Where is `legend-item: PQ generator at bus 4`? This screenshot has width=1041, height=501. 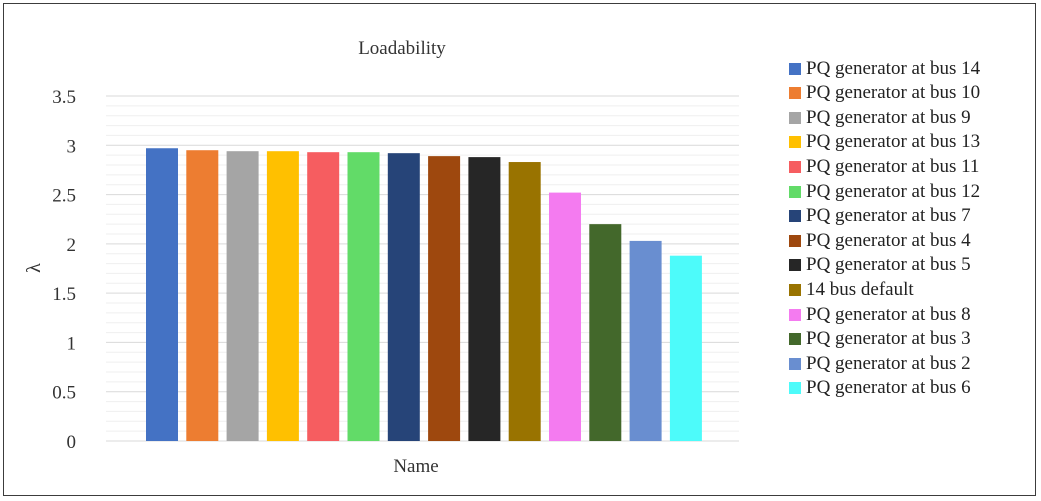 legend-item: PQ generator at bus 4 is located at coordinates (880, 240).